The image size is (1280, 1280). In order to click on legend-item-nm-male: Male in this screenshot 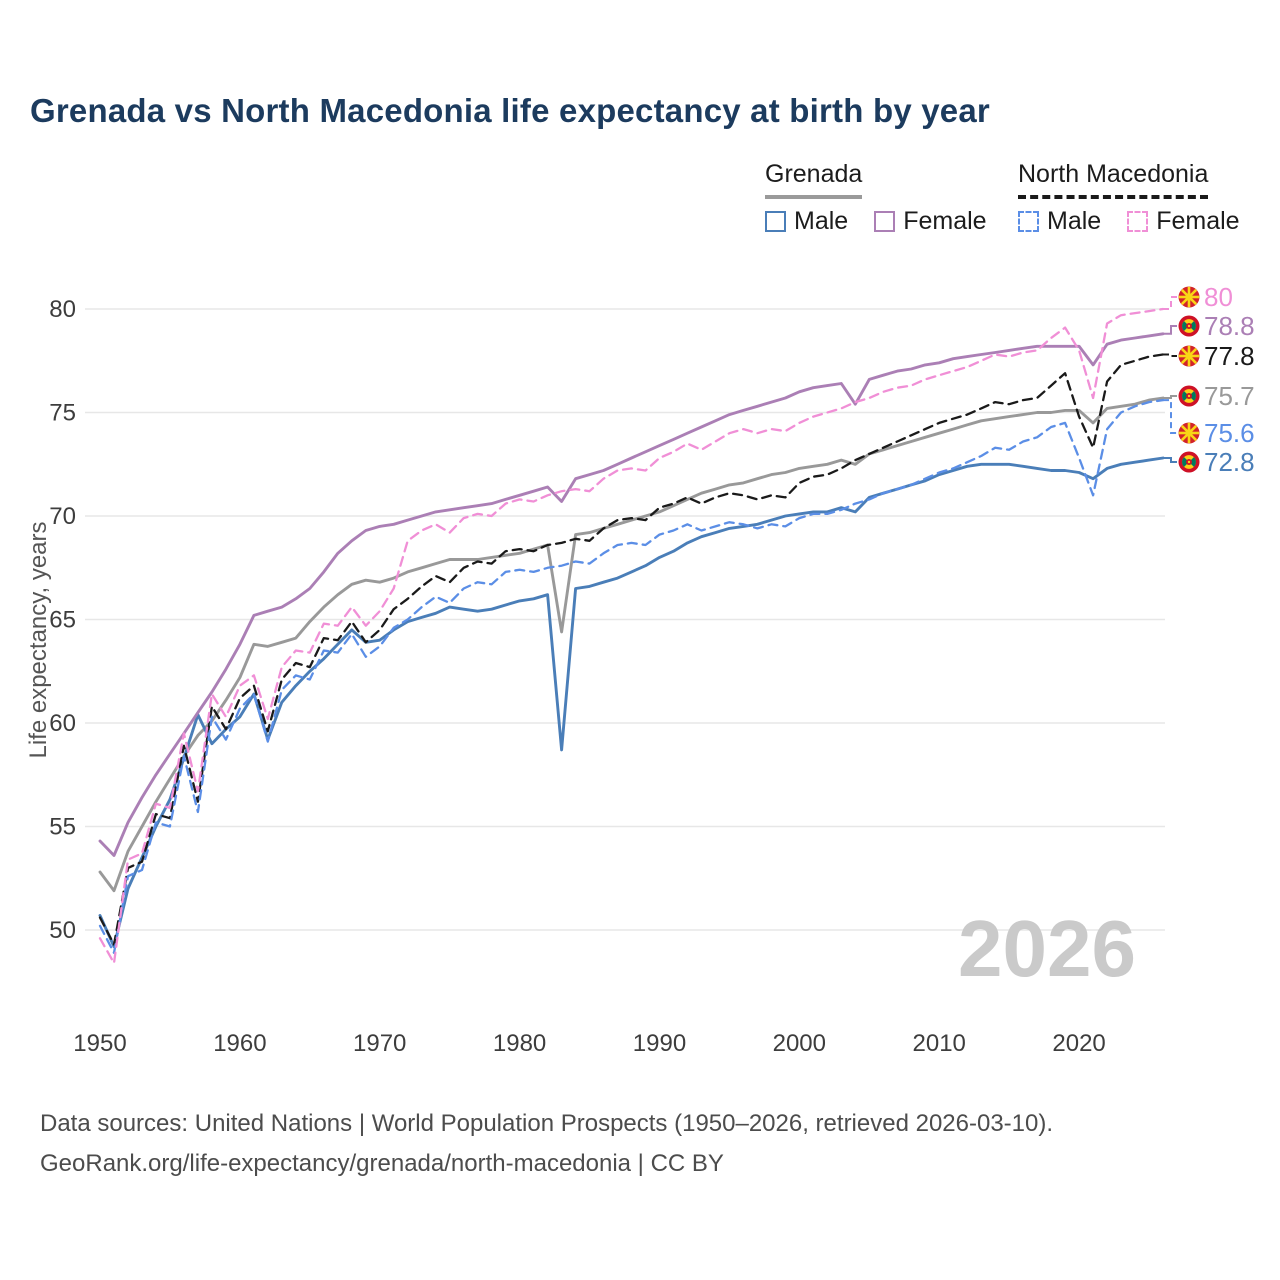, I will do `click(1059, 221)`.